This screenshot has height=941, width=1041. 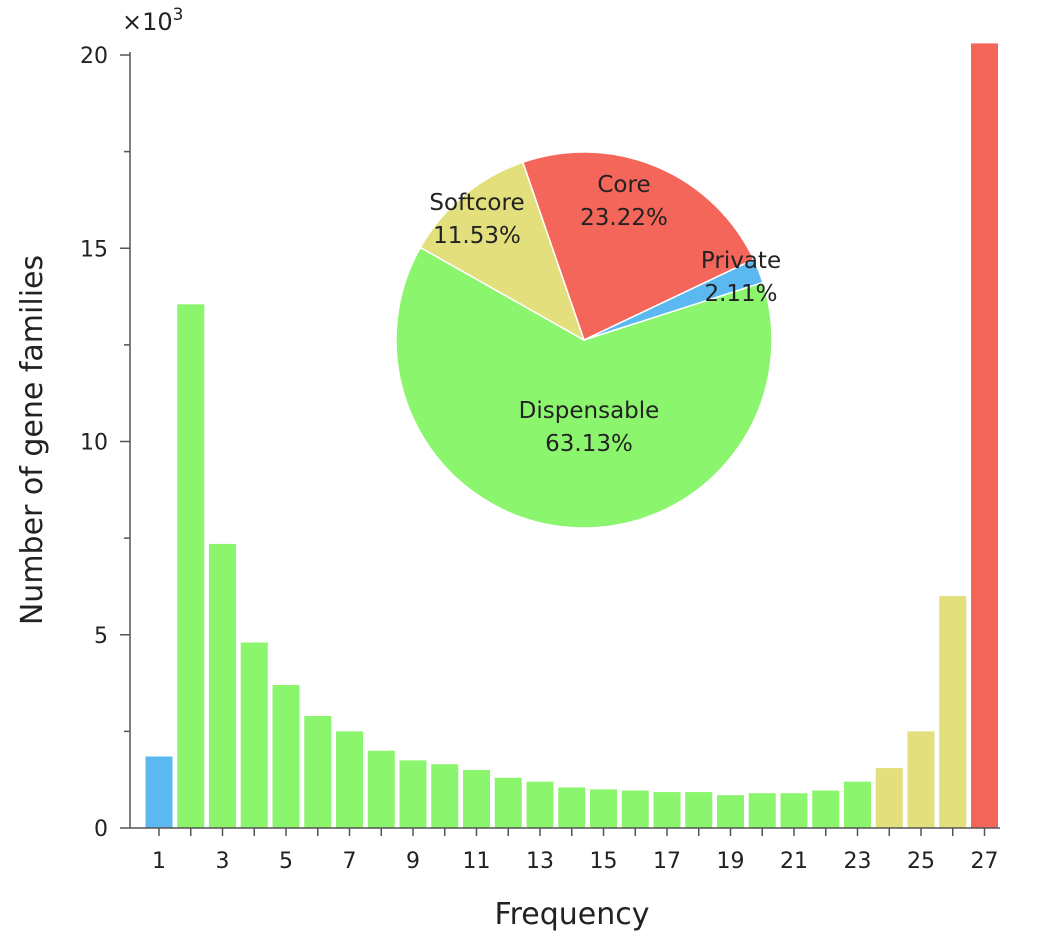 What do you see at coordinates (921, 861) in the screenshot?
I see `x-tick-label: 25` at bounding box center [921, 861].